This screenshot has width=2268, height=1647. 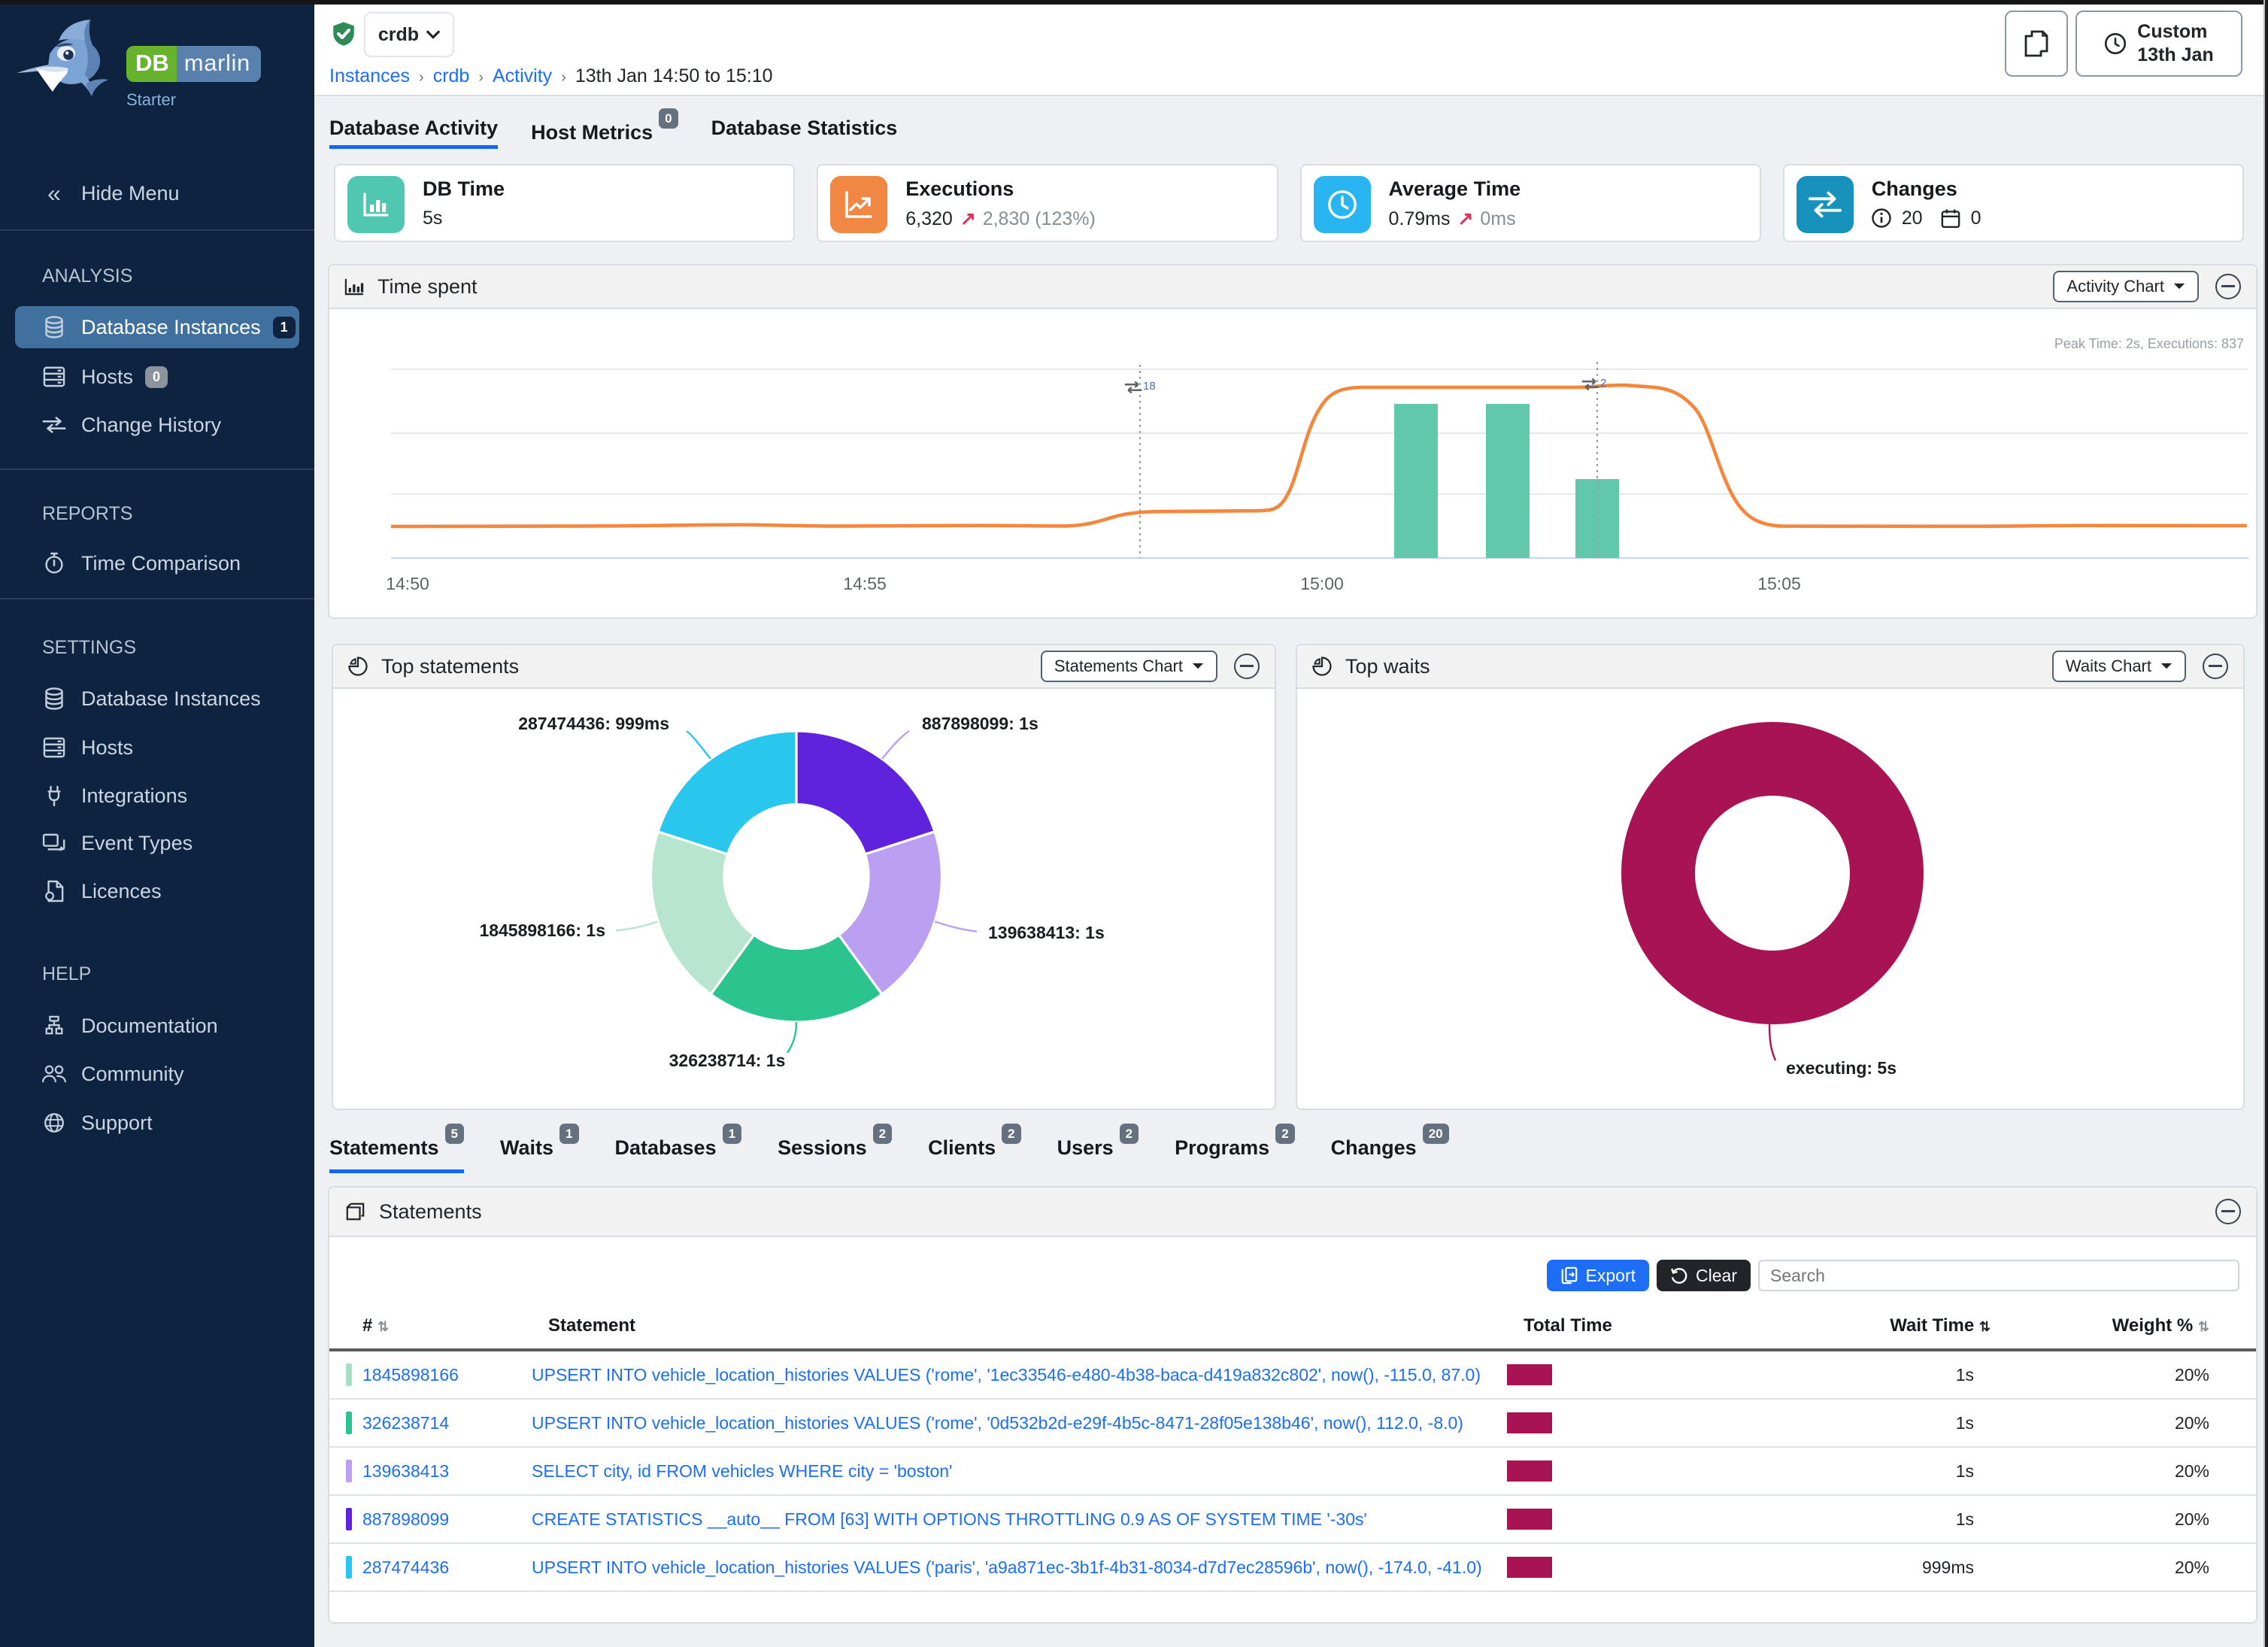 What do you see at coordinates (593, 723) in the screenshot?
I see `svg-text: 287474436: 999ms` at bounding box center [593, 723].